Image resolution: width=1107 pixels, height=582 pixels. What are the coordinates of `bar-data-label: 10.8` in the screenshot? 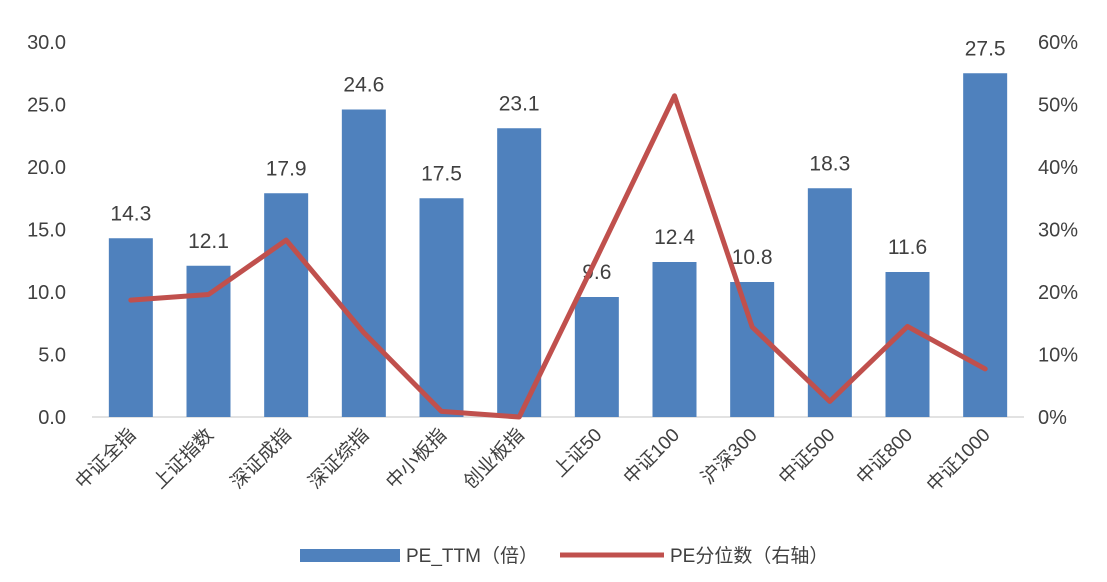 It's located at (752, 257).